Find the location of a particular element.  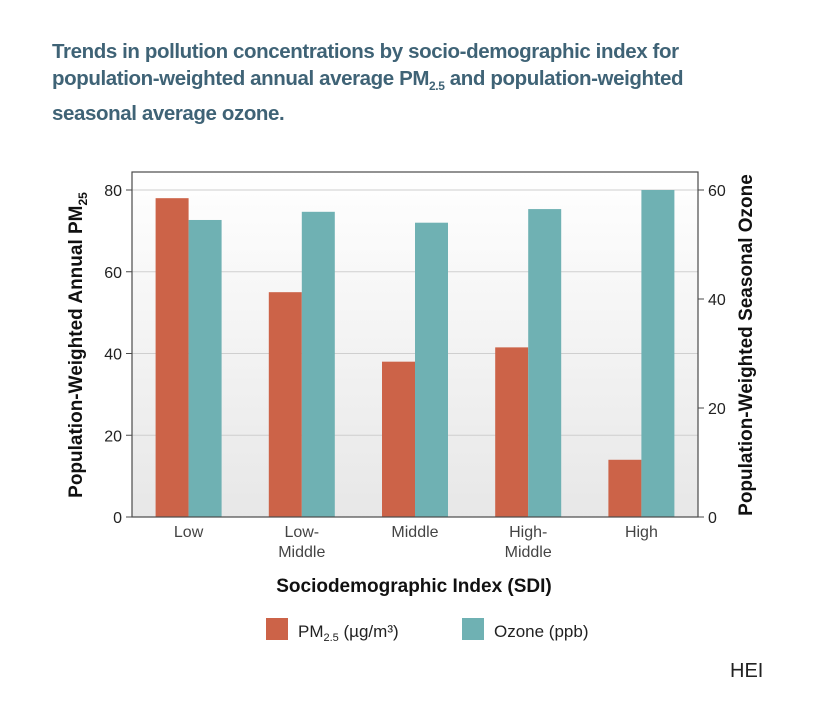

y-axis-left-label-main: Population-Weighted Annual PM is located at coordinates (76, 351).